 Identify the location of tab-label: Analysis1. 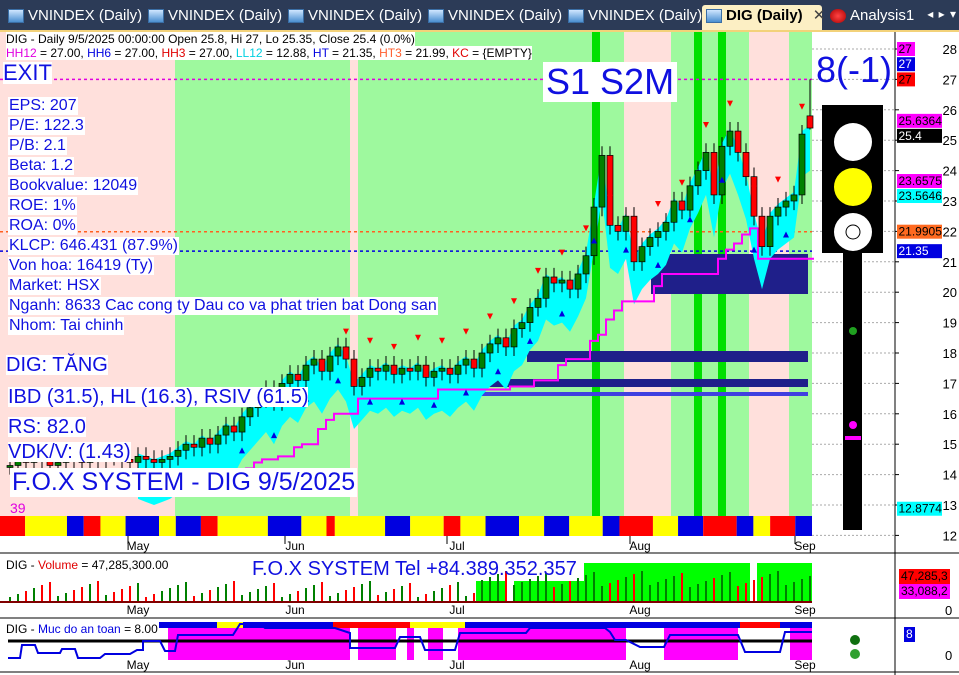
(882, 15).